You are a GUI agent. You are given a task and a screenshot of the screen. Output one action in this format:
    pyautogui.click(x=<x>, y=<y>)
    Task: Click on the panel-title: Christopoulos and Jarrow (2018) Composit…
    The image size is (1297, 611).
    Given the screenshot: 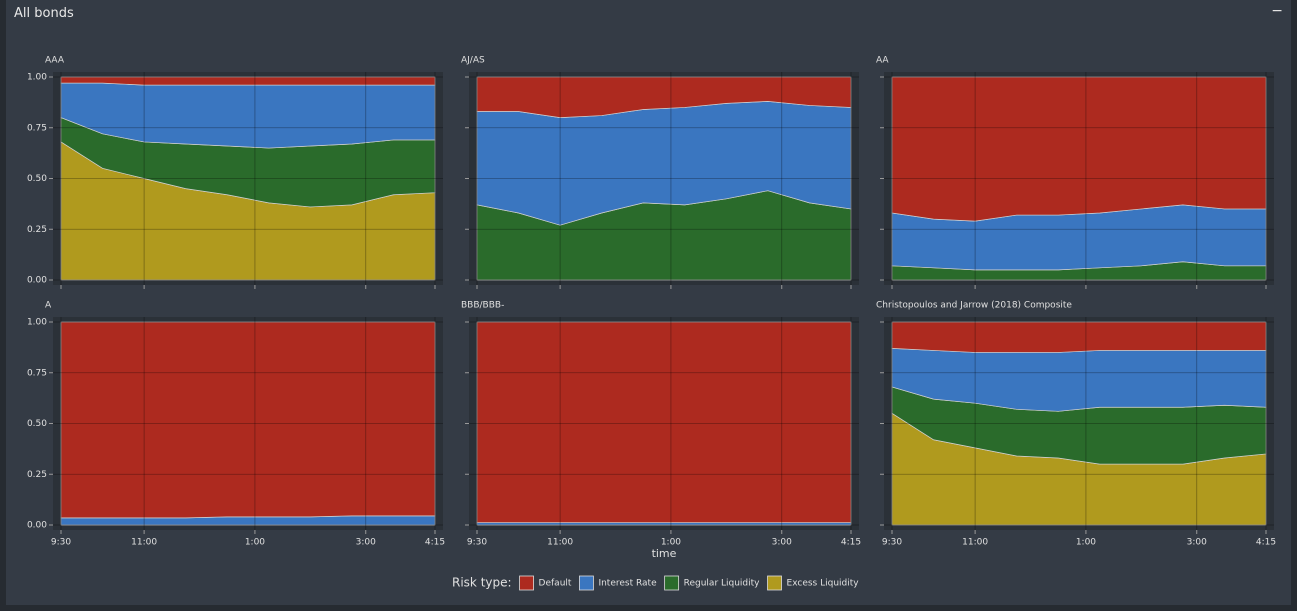 What is the action you would take?
    pyautogui.click(x=974, y=306)
    